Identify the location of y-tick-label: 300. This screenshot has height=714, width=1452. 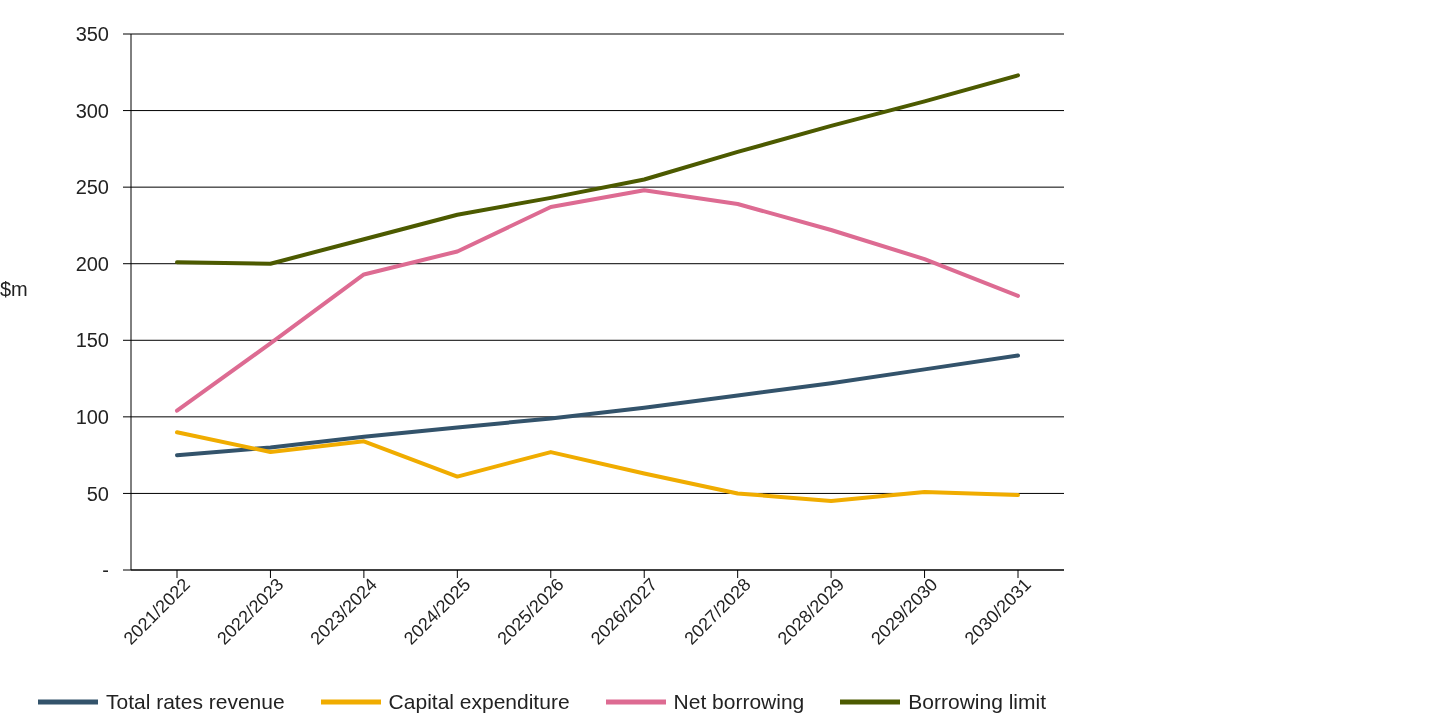
(92, 110).